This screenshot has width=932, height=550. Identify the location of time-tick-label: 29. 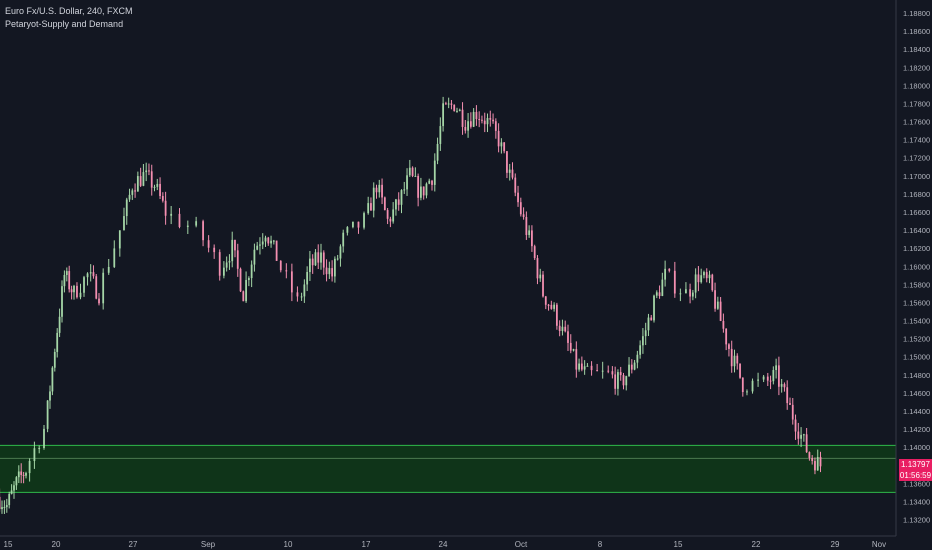
(835, 544).